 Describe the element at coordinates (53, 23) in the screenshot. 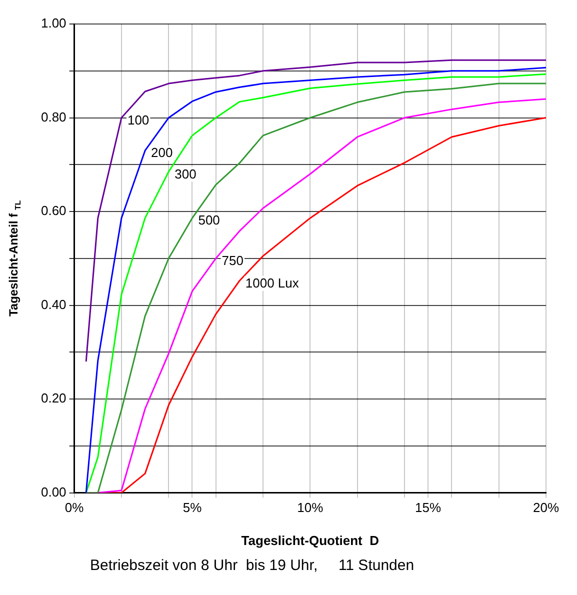

I see `y-tick-label: 1.00` at that location.